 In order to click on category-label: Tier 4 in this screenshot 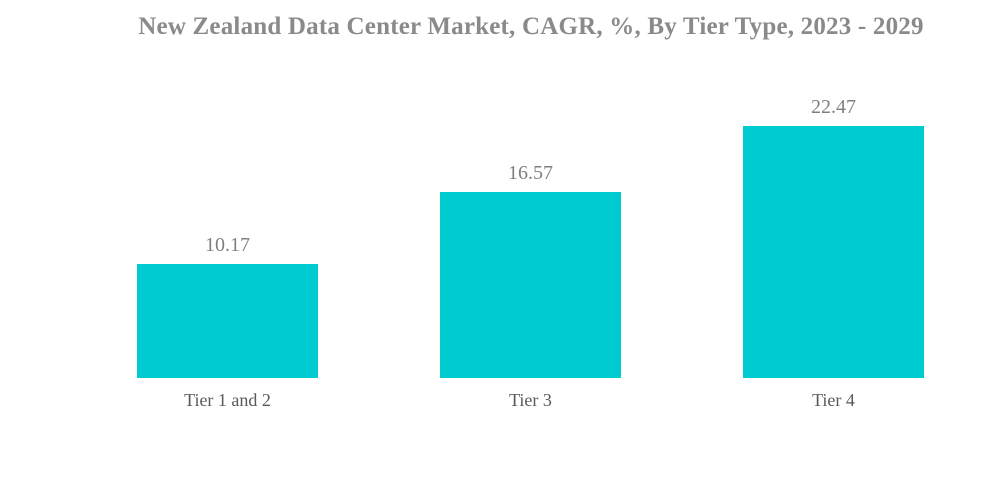, I will do `click(833, 400)`.